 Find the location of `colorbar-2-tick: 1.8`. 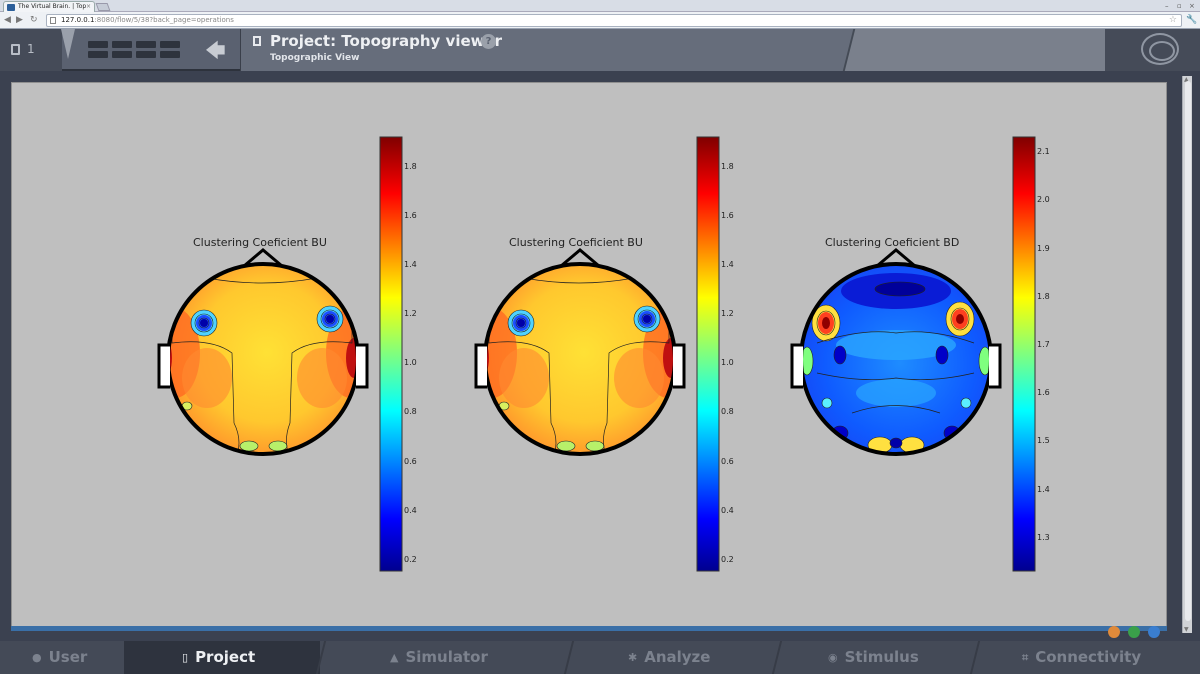

colorbar-2-tick: 1.8 is located at coordinates (727, 166).